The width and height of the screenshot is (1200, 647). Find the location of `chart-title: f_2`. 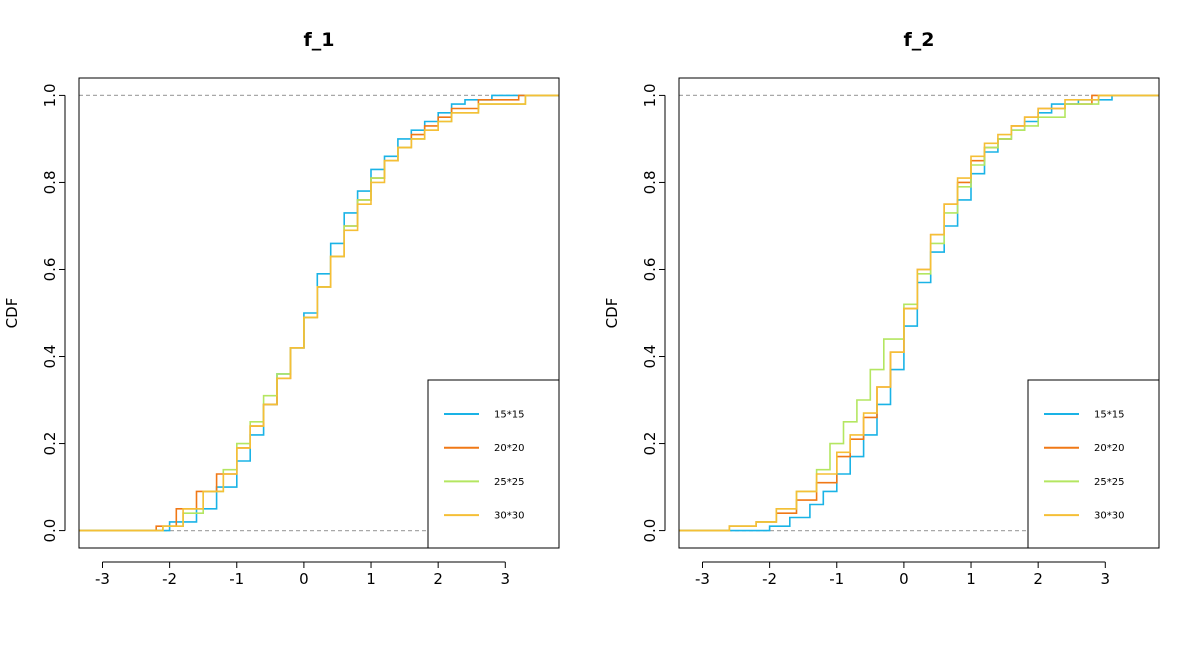

chart-title: f_2 is located at coordinates (919, 40).